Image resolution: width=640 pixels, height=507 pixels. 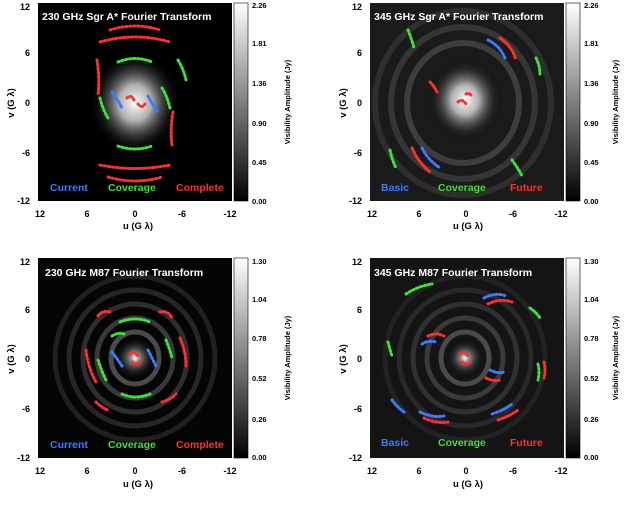 I want to click on panel-title: 345 GHz Sgr A* Fourier Transform, so click(x=458, y=17).